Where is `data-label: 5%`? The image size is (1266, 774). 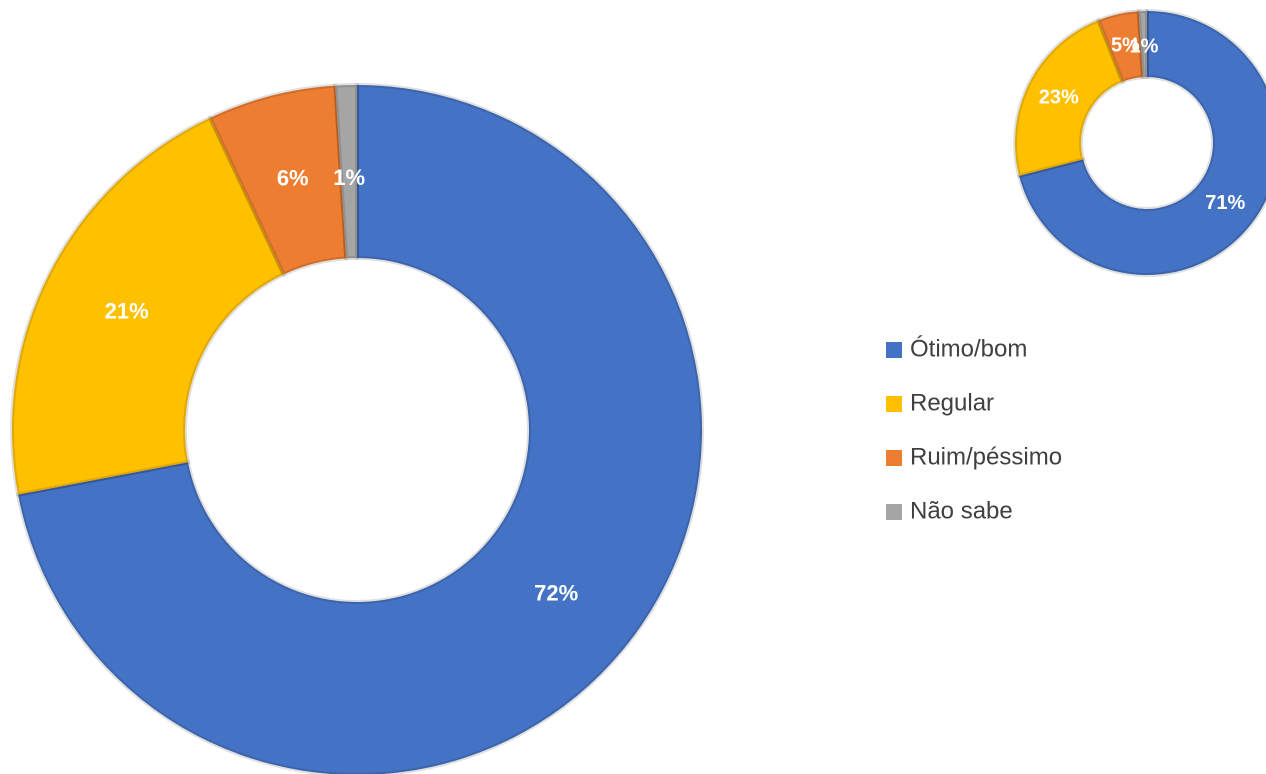
data-label: 5% is located at coordinates (1125, 46).